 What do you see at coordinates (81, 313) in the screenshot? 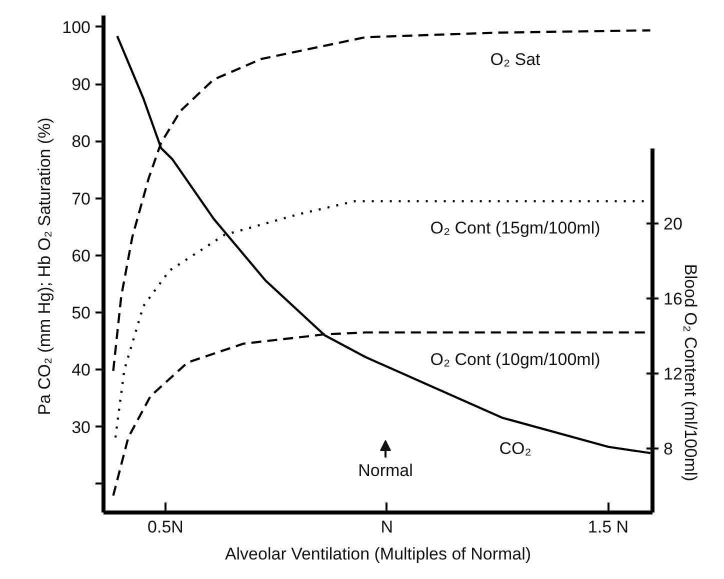
I see `y-tick-label: 50` at bounding box center [81, 313].